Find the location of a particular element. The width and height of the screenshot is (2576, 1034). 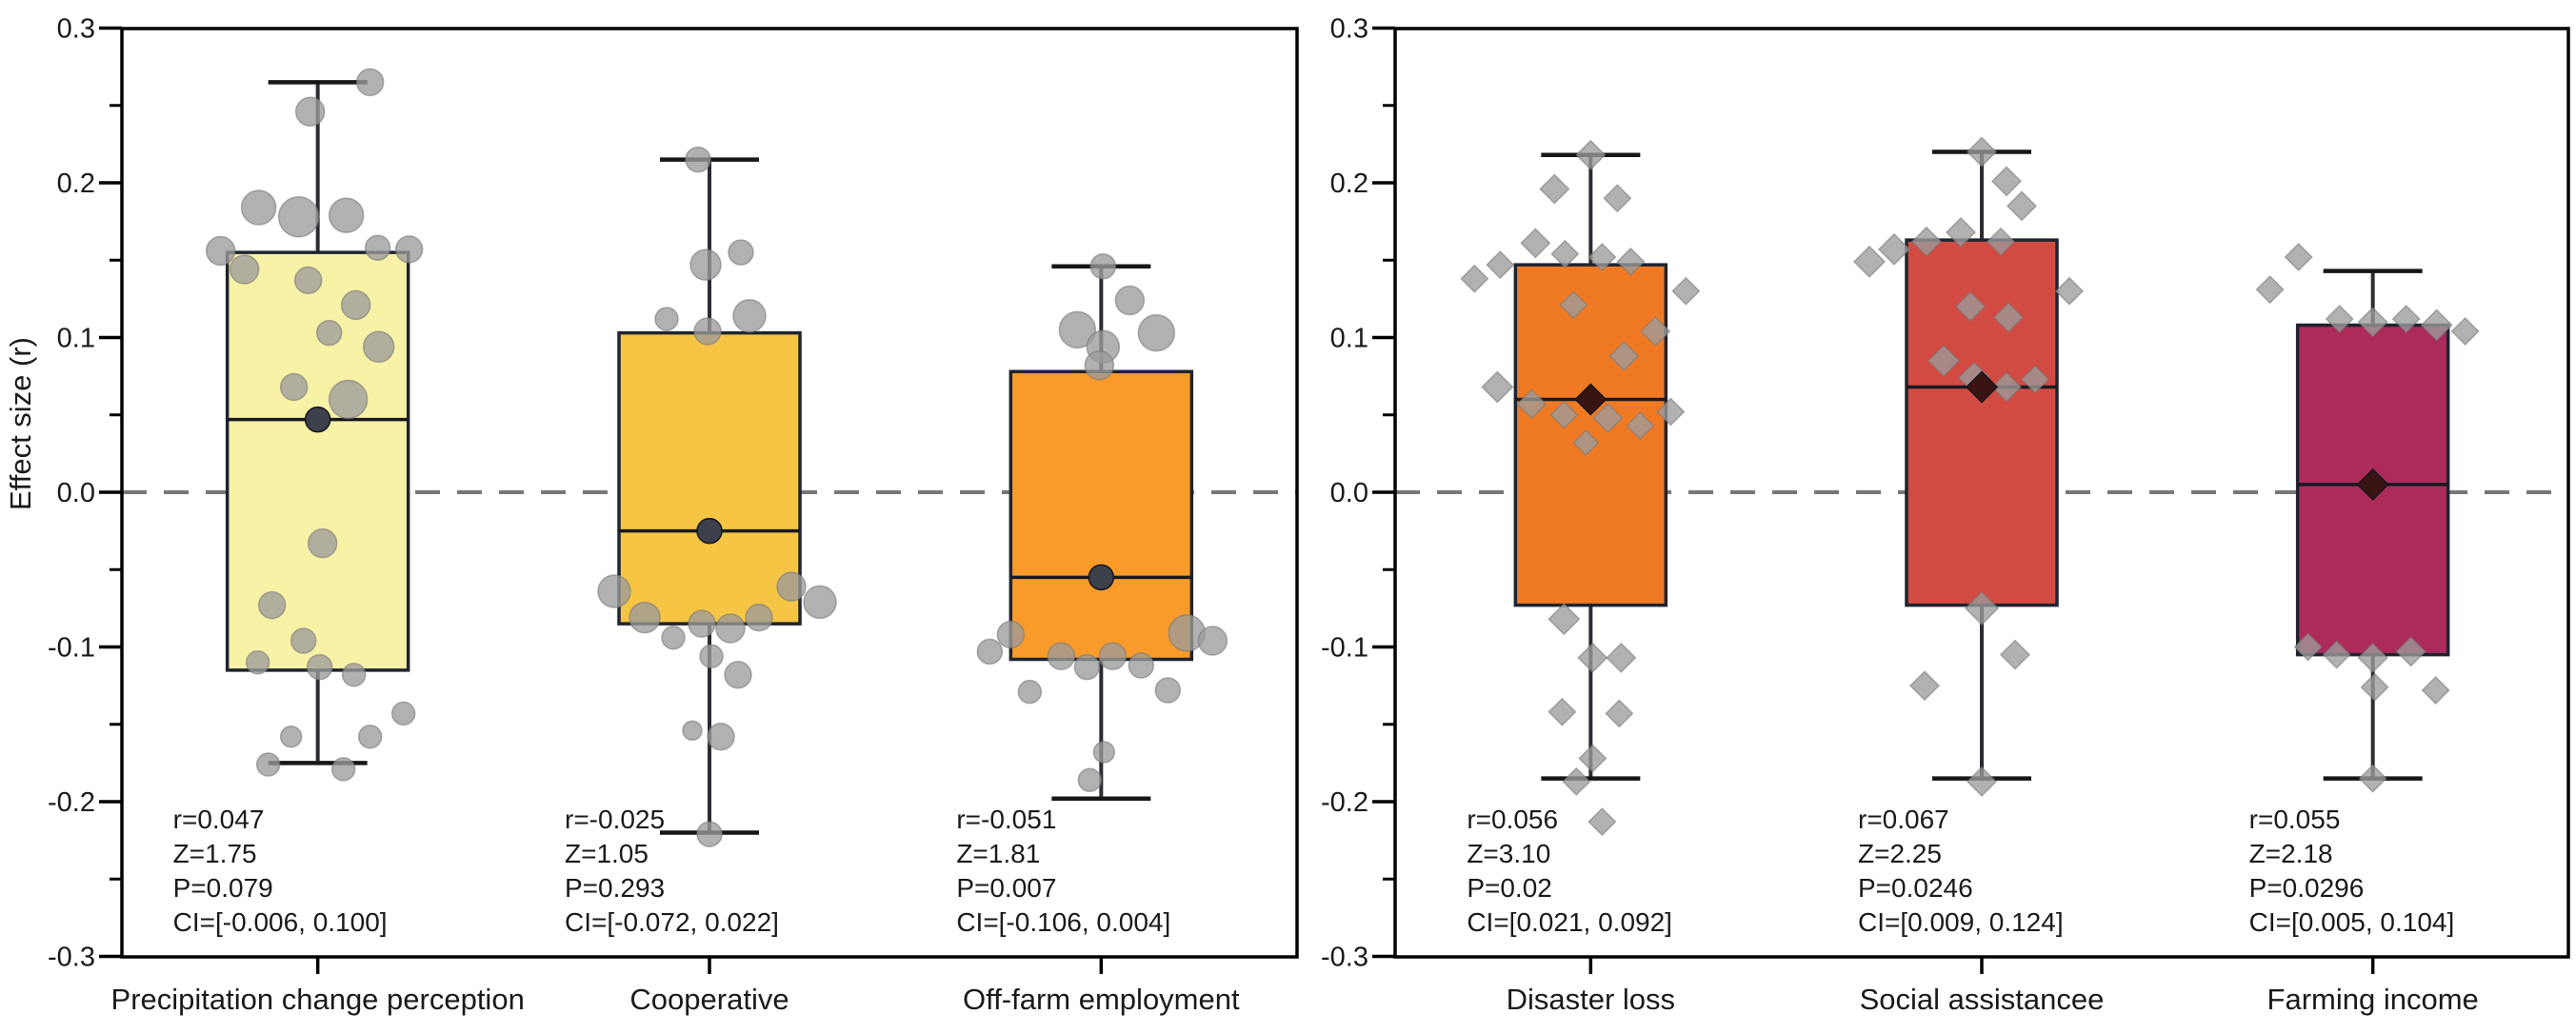

x-category-label: Social assistancee is located at coordinates (1982, 1000).